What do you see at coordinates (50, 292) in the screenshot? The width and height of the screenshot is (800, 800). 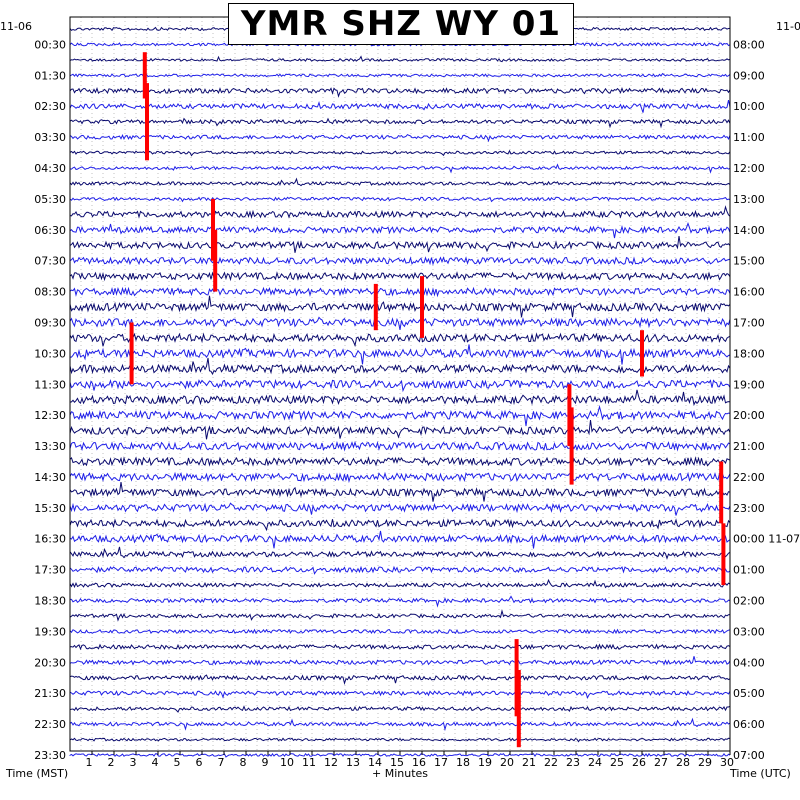 I see `left-time-label: 08:30` at bounding box center [50, 292].